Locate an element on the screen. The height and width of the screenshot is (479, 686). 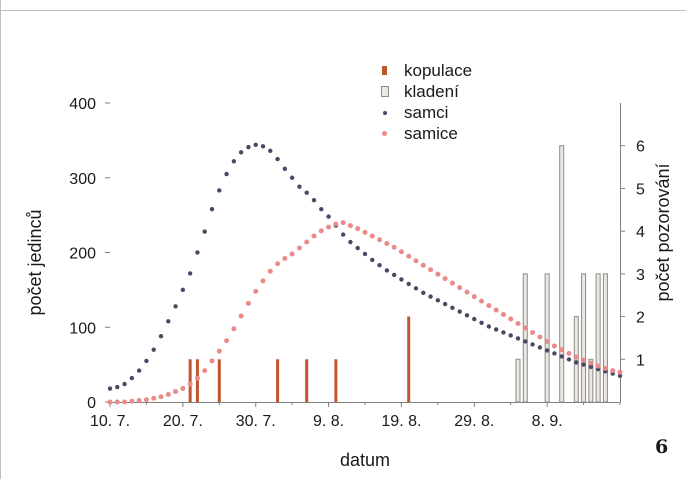
y2-axis-title: počet pozorování is located at coordinates (663, 232).